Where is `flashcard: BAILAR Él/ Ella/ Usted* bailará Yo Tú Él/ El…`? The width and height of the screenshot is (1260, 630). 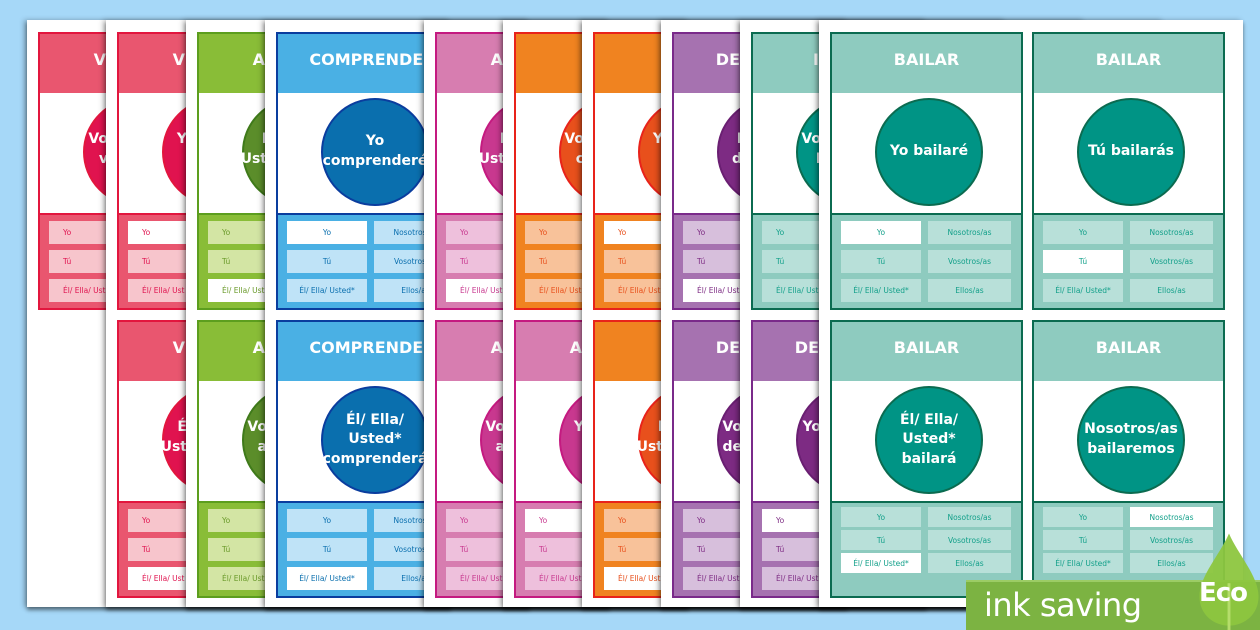 flashcard: BAILAR Él/ Ella/ Usted* bailará Yo Tú Él/ El… is located at coordinates (926, 459).